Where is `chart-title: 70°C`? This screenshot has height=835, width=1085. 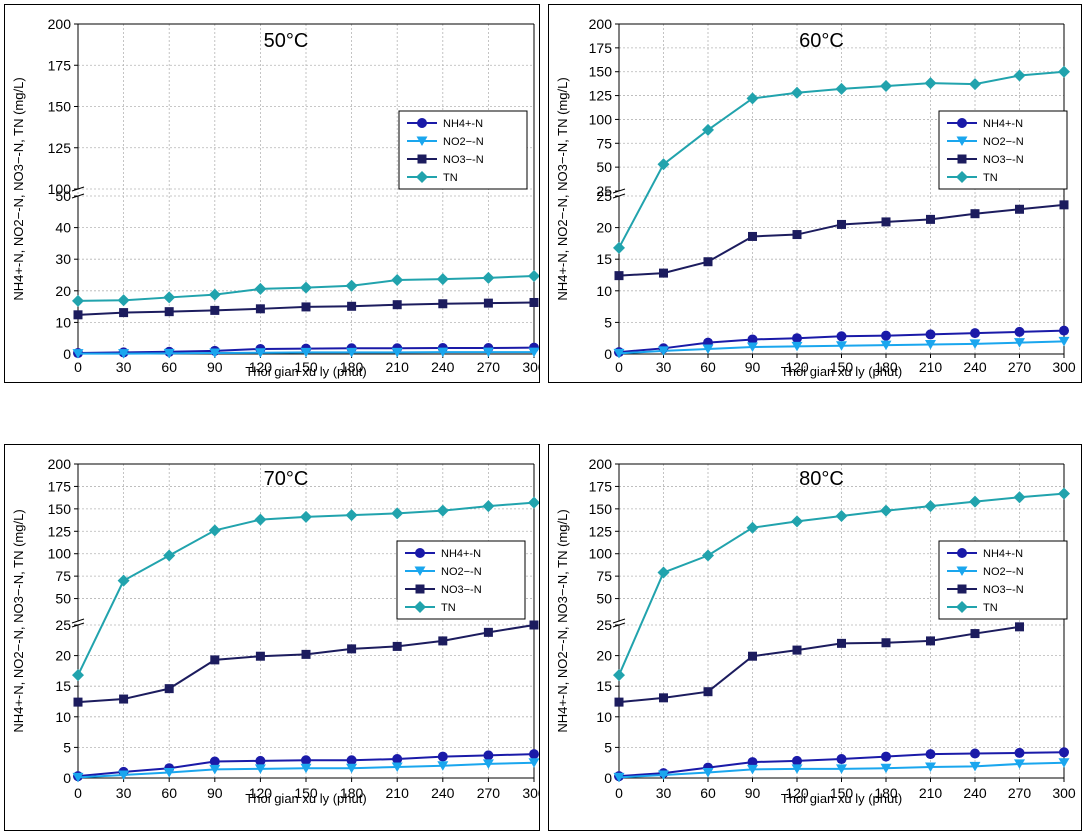
chart-title: 70°C is located at coordinates (286, 479).